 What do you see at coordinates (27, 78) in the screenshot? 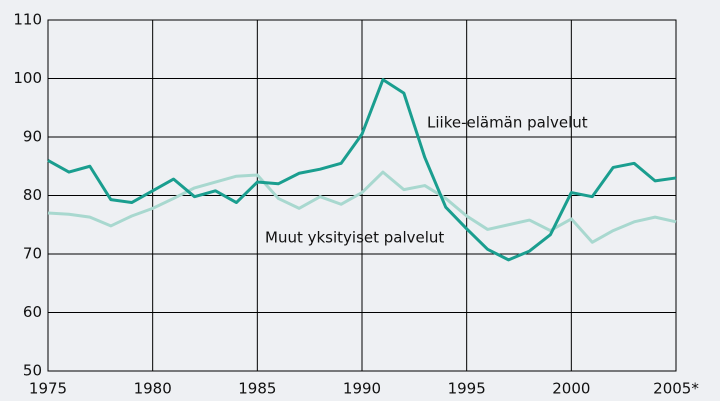
I see `y-tick-label: 100` at bounding box center [27, 78].